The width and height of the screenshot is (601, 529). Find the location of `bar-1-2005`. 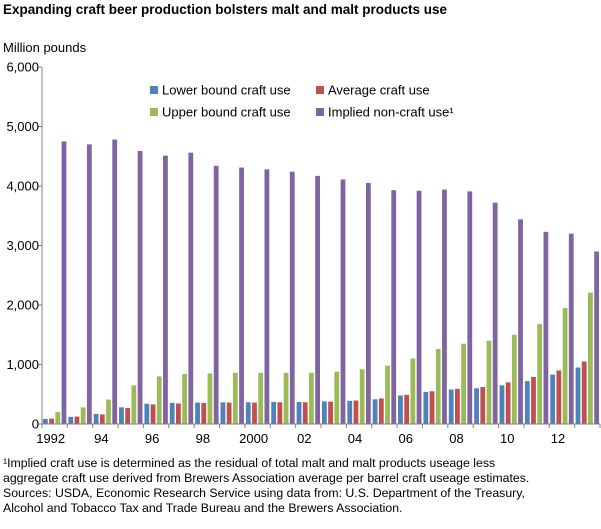

bar-1-2005 is located at coordinates (375, 411).